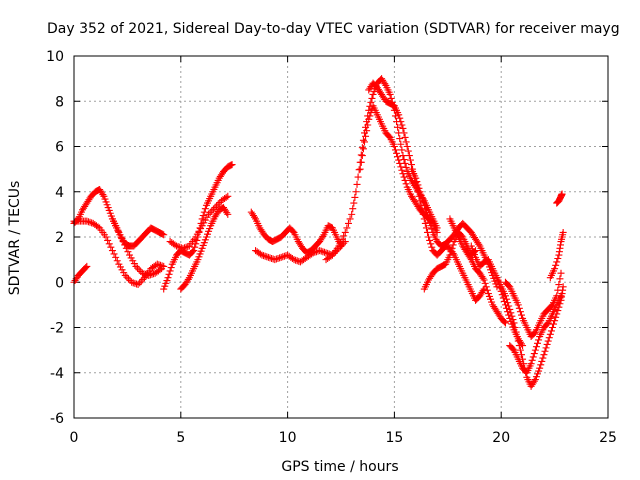 The width and height of the screenshot is (640, 480). What do you see at coordinates (288, 438) in the screenshot?
I see `x-tick-label: 10` at bounding box center [288, 438].